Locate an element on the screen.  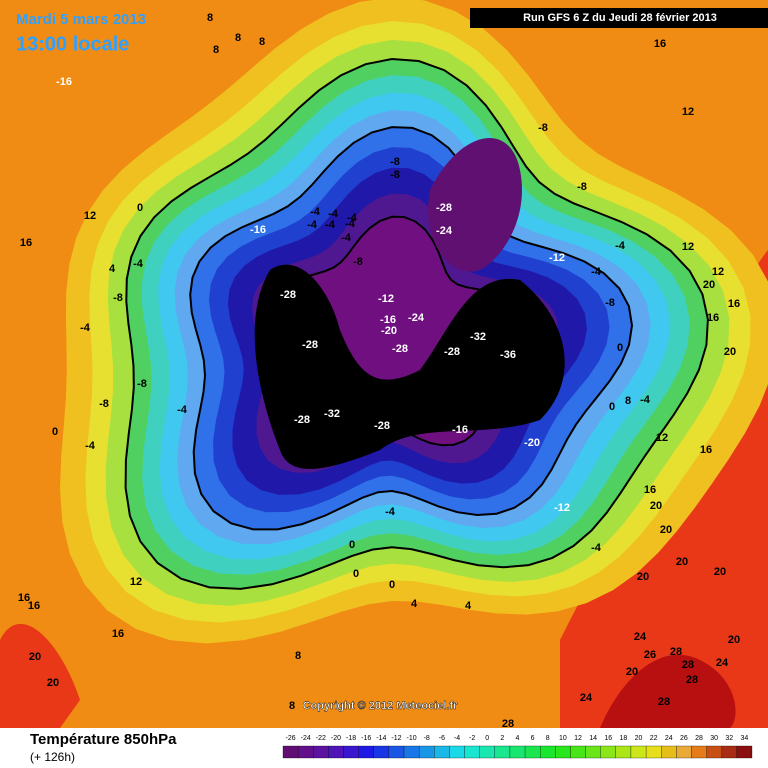
scale-label: 18 is located at coordinates (624, 738).